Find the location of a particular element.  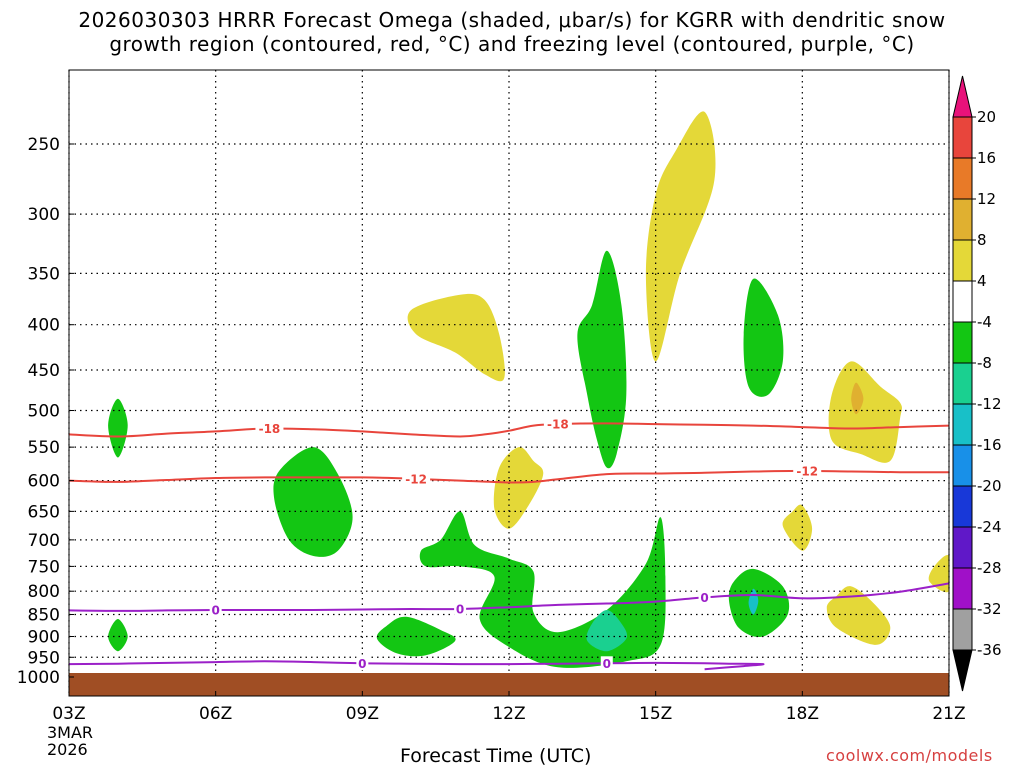

y-tick-label-750: 750 is located at coordinates (44, 567).